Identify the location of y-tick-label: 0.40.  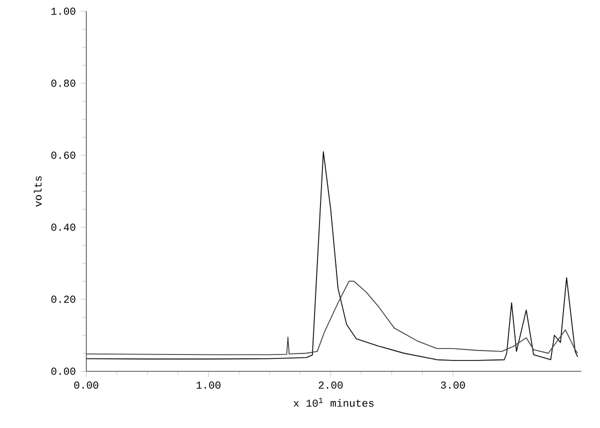
(63, 228).